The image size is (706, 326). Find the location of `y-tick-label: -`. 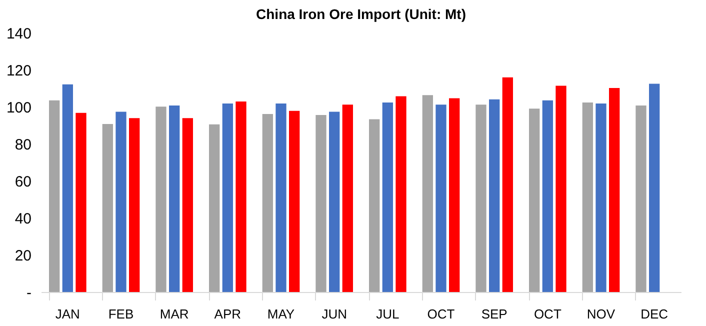

y-tick-label: - is located at coordinates (29, 293).